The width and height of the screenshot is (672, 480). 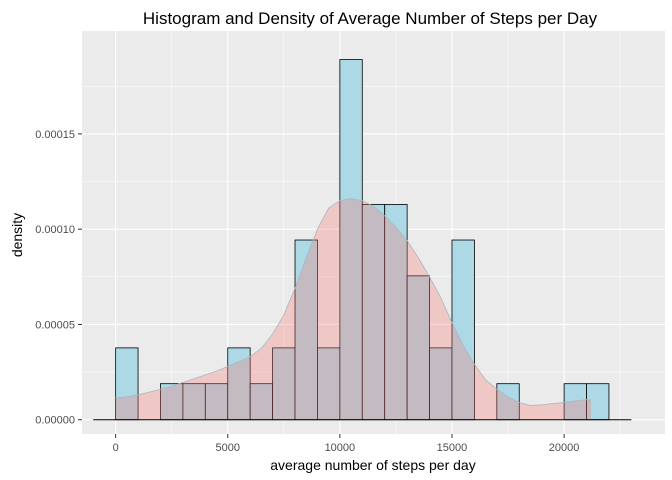 I want to click on y-tick-label: 0.00000, so click(x=55, y=421).